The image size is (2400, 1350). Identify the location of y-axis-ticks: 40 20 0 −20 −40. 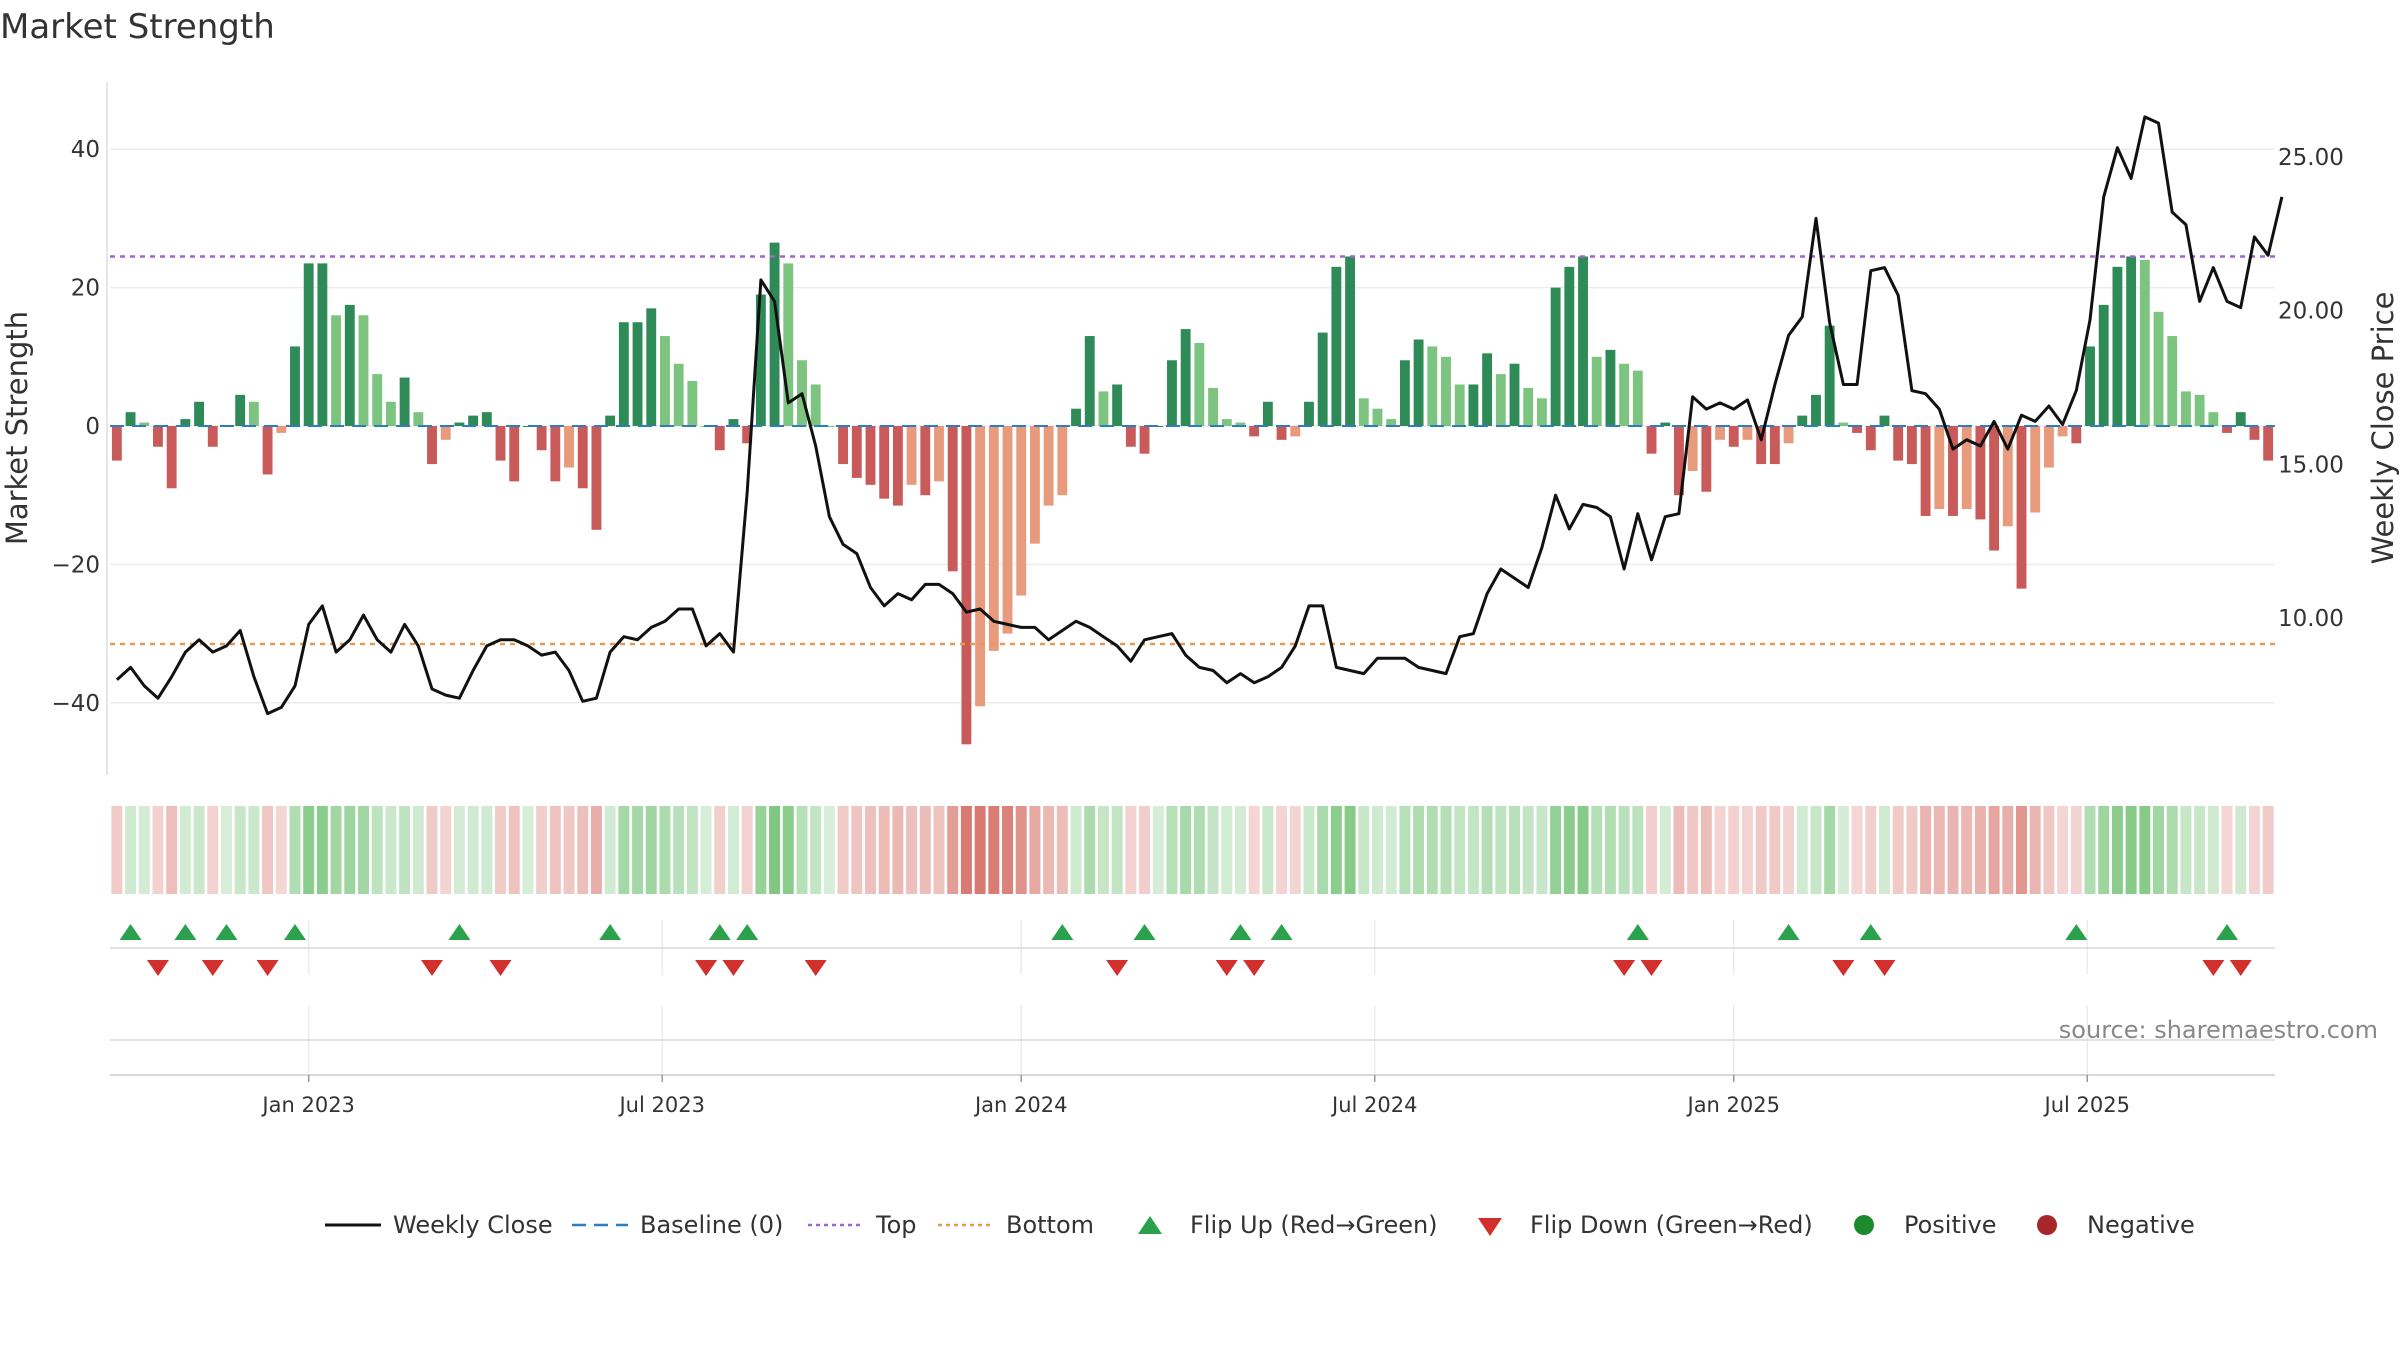
(75, 427).